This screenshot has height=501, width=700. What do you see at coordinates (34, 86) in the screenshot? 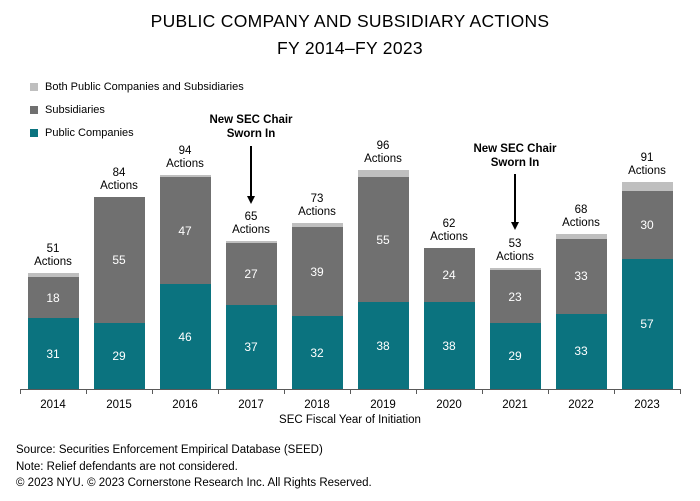
I see `legend-swatch-both-icon` at bounding box center [34, 86].